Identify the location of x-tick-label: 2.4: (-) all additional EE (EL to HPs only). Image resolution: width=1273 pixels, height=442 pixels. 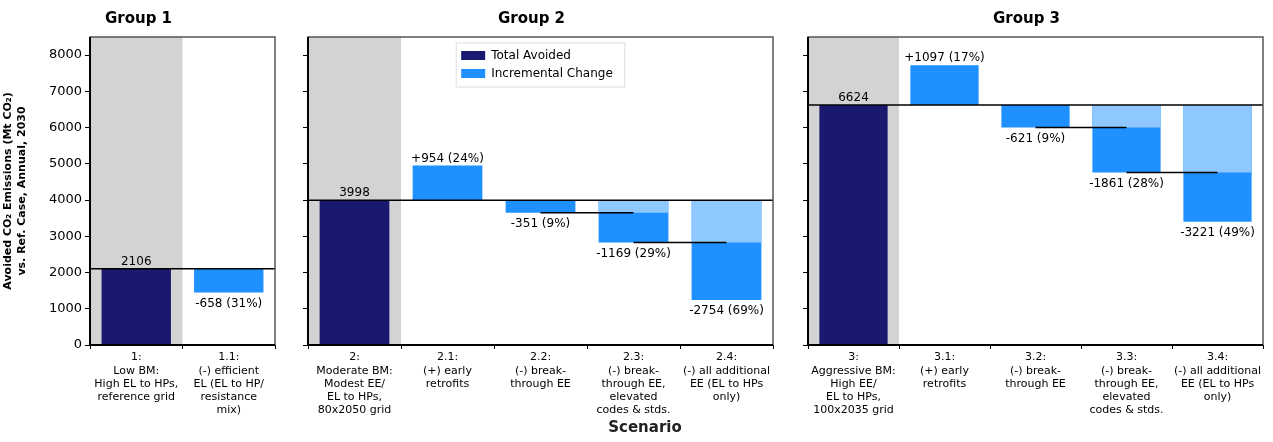
(726, 377).